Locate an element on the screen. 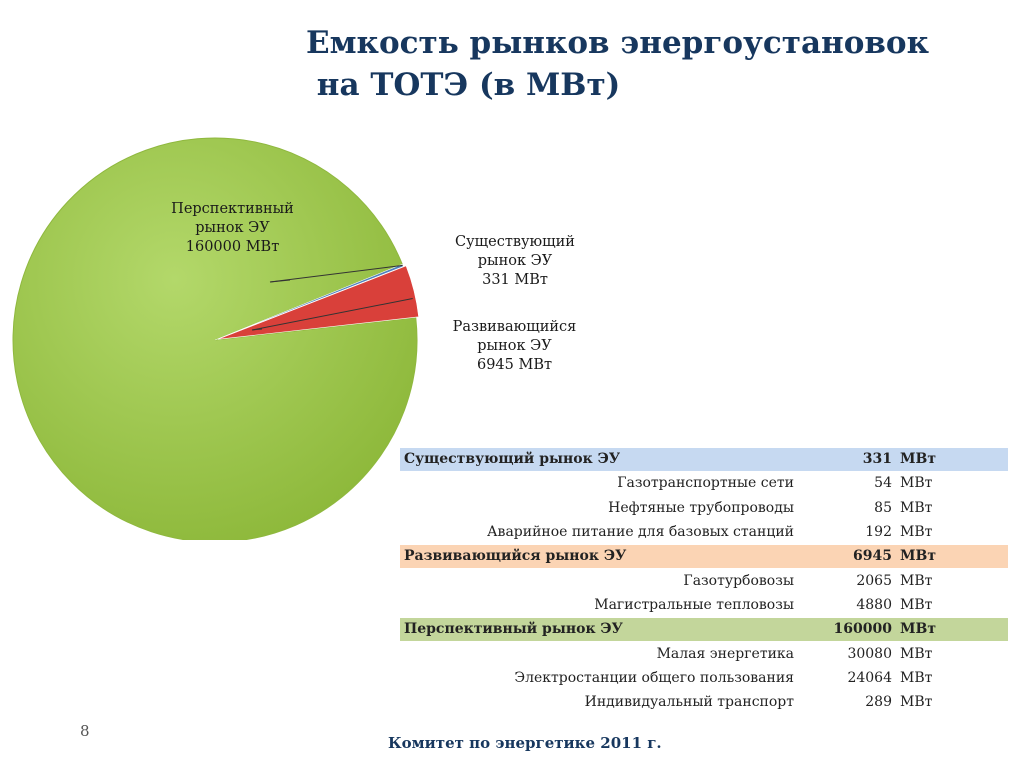  slide-title-line-1: Емкость рынков энергоустановок is located at coordinates (617, 43).